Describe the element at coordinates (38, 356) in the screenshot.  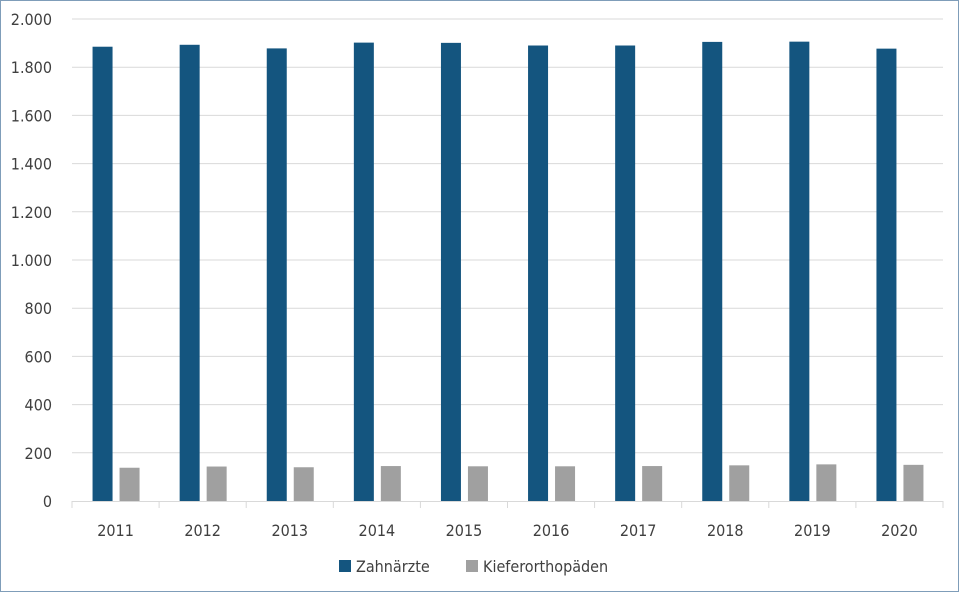
I see `y-tick-label: 600` at that location.